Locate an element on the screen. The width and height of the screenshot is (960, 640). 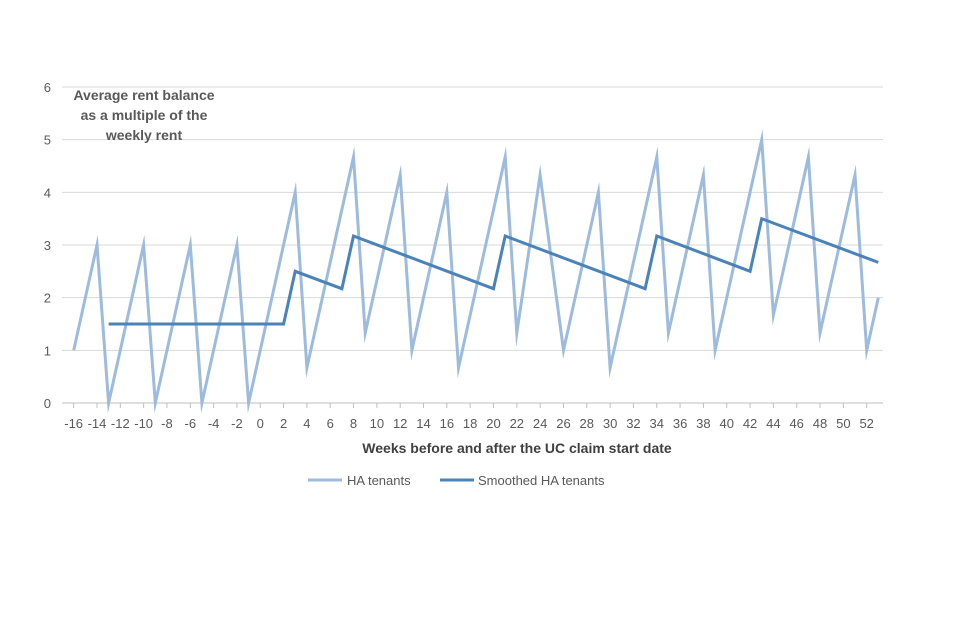
x-tick-label-28: 28 is located at coordinates (587, 423).